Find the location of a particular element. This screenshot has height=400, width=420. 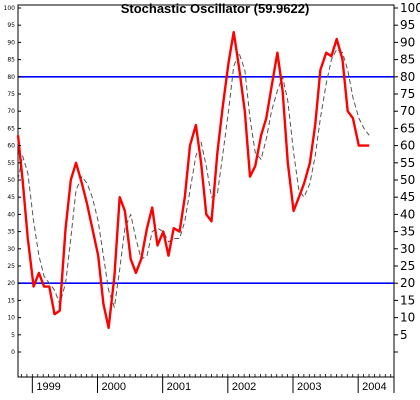

y-tick-label-right: 30 is located at coordinates (407, 249).